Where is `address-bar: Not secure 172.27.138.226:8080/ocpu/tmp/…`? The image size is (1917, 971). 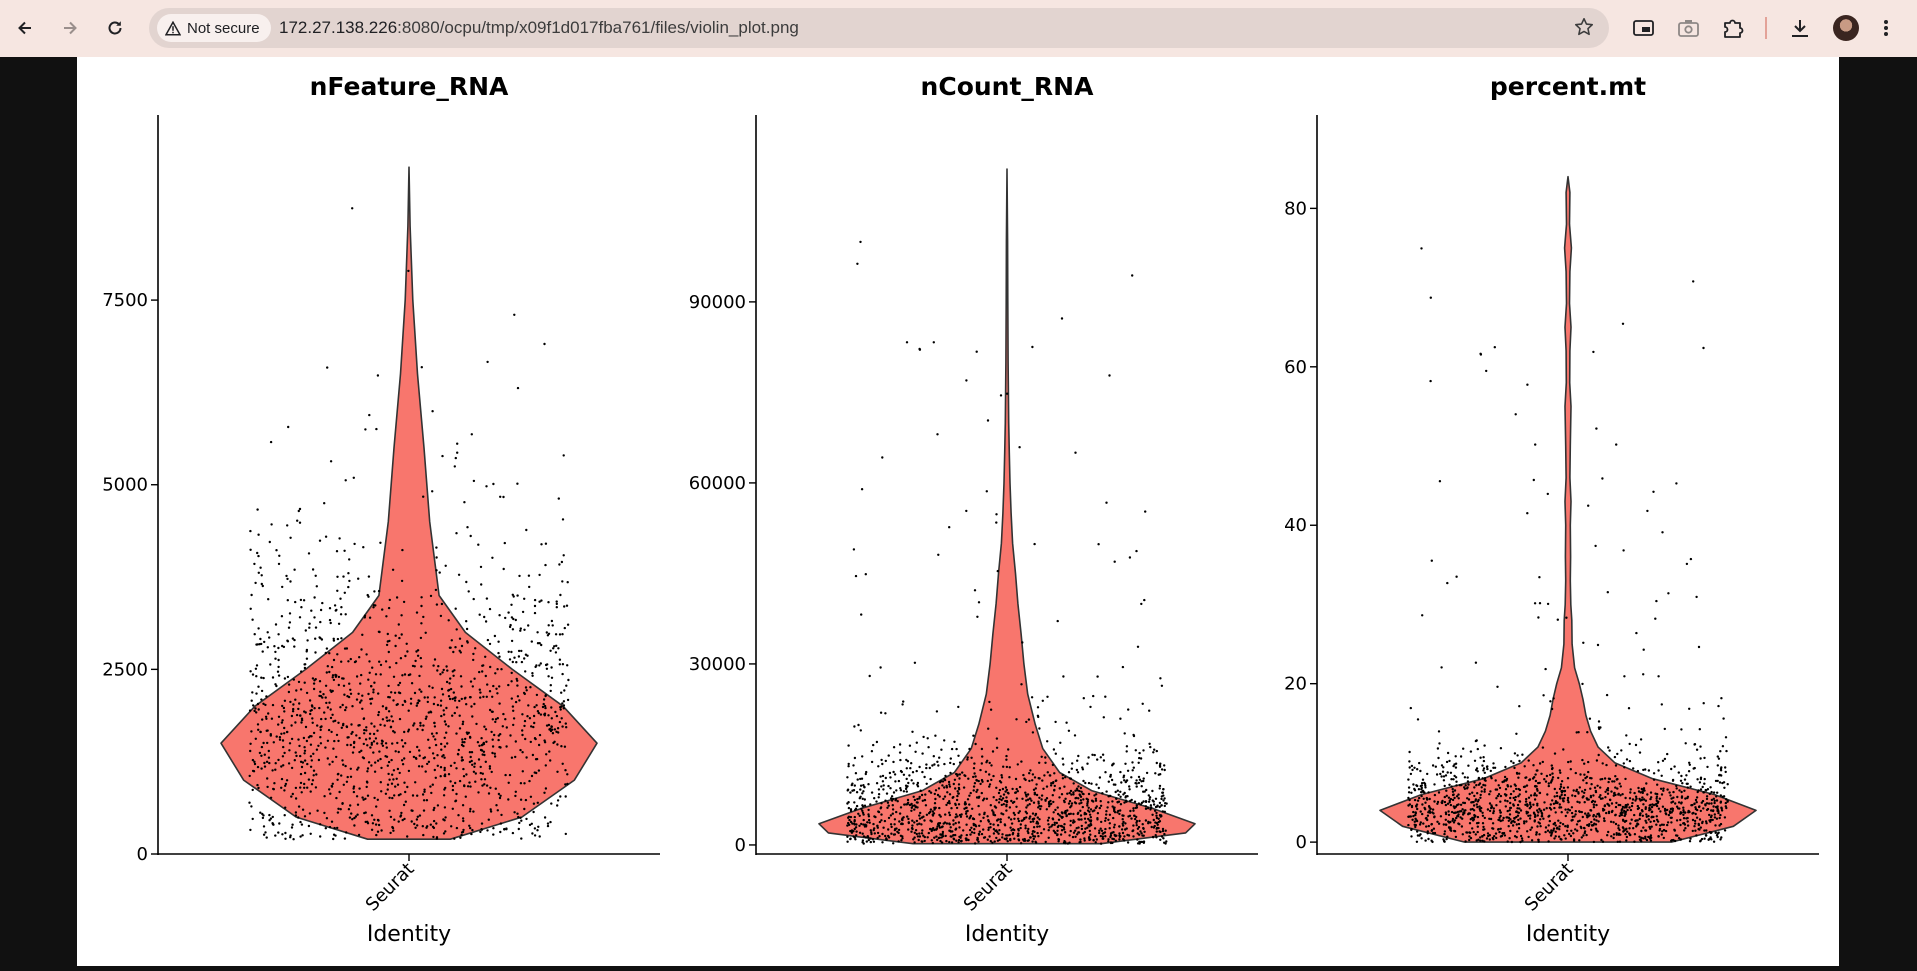 address-bar: Not secure 172.27.138.226:8080/ocpu/tmp/… is located at coordinates (879, 28).